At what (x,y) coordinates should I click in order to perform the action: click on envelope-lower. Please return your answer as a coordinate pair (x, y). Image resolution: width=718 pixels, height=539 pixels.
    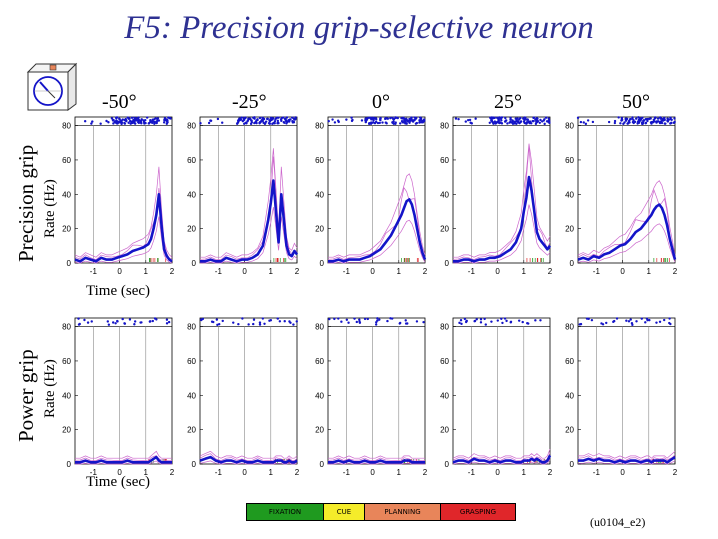
    Looking at the image, I should click on (123, 240).